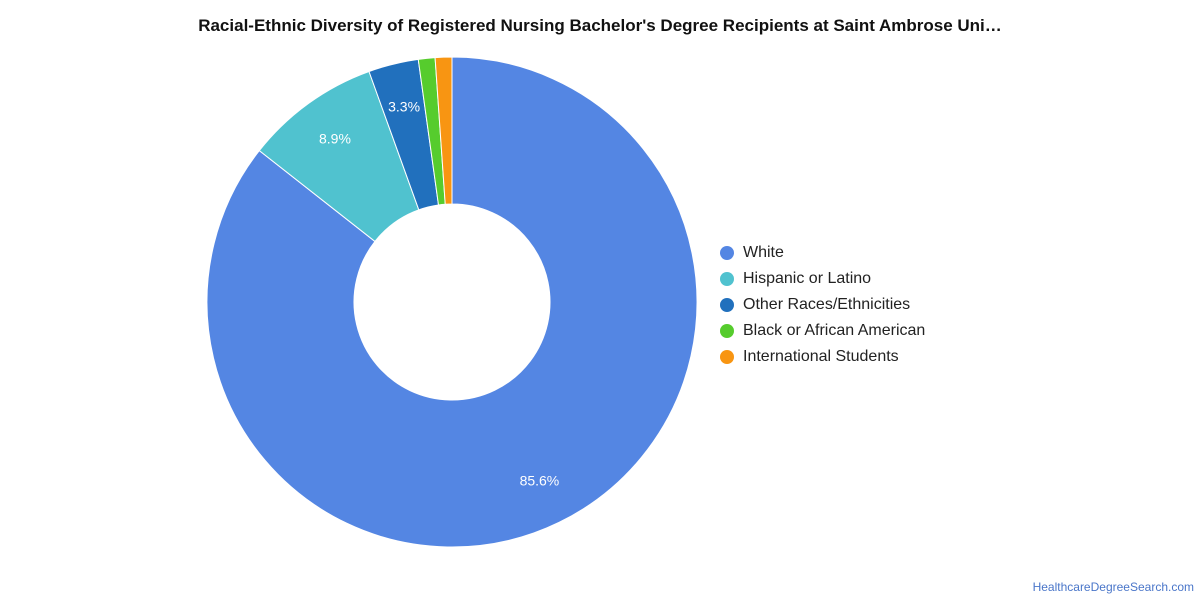 This screenshot has height=600, width=1200. I want to click on legend-item-hispanic-or-latino: Hispanic or Latino, so click(822, 279).